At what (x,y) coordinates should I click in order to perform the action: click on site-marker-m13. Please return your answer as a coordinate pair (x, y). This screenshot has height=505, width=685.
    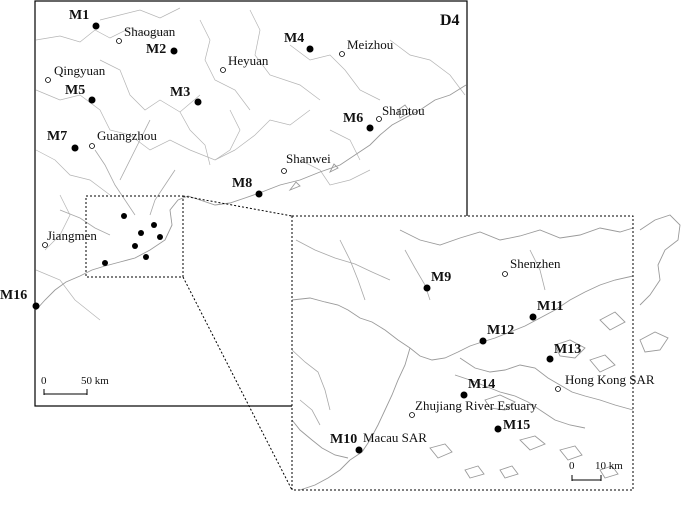
    Looking at the image, I should click on (550, 359).